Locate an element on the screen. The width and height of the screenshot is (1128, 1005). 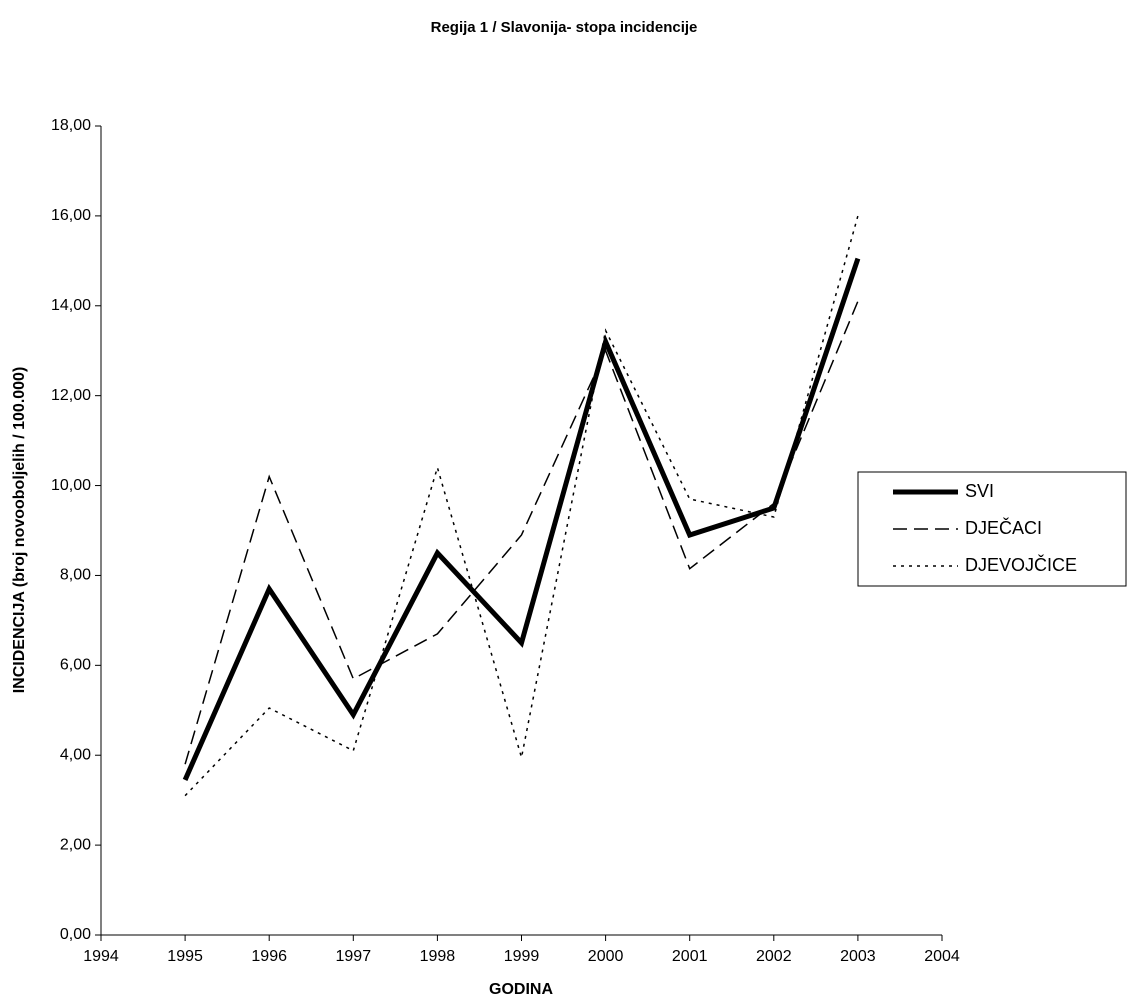
y-tick-label: 8,00 is located at coordinates (75, 575).